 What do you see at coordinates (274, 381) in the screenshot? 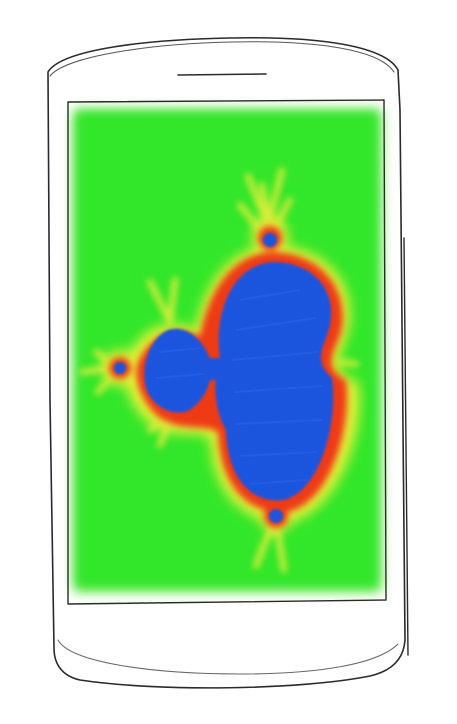
I see `fractal-main-cardioid` at bounding box center [274, 381].